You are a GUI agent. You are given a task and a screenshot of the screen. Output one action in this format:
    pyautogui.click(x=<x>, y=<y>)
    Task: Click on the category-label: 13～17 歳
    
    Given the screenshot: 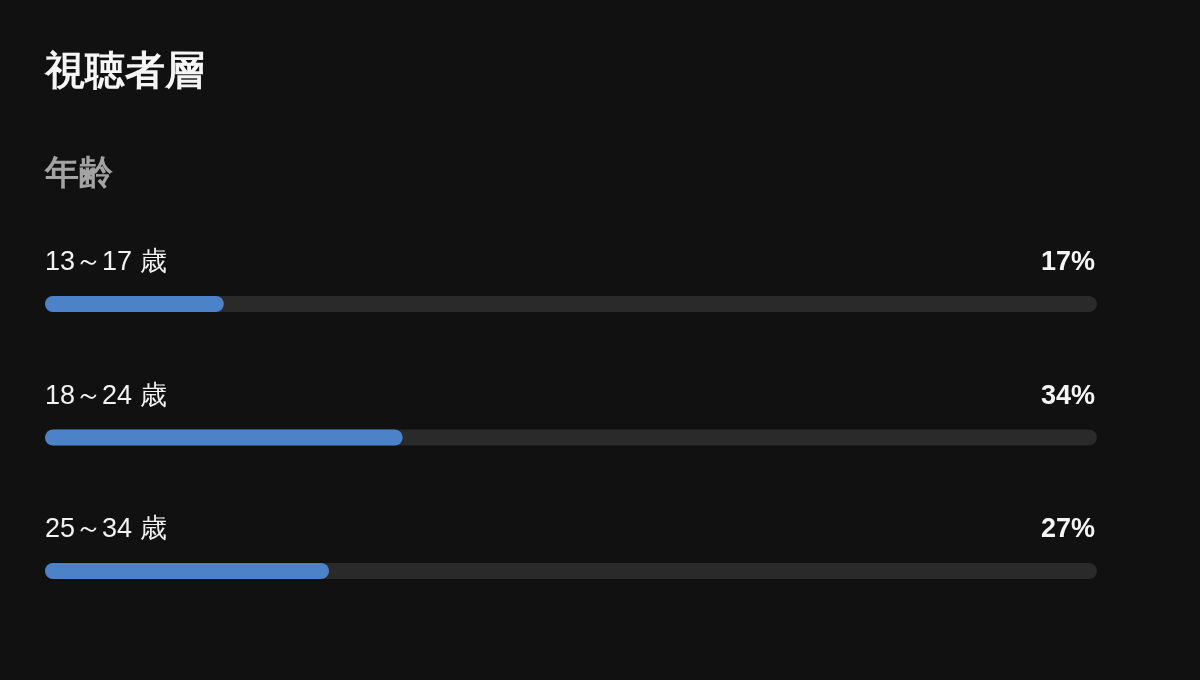 What is the action you would take?
    pyautogui.click(x=106, y=261)
    